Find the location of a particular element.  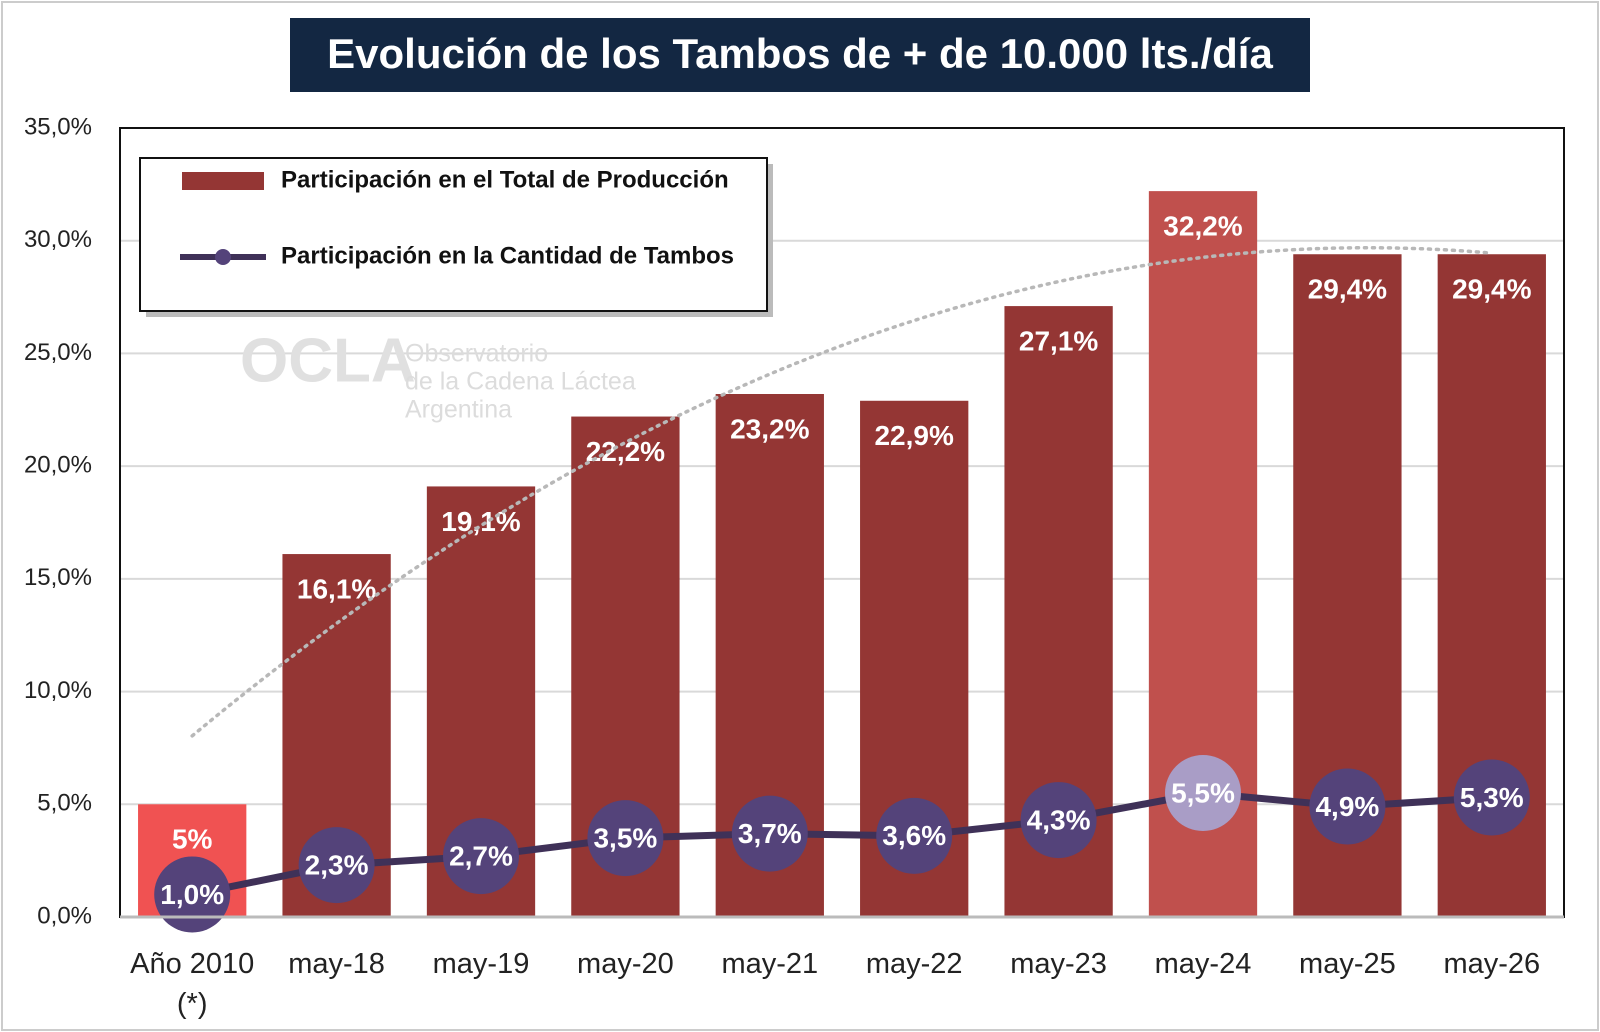

watermark: Argentina is located at coordinates (458, 410).